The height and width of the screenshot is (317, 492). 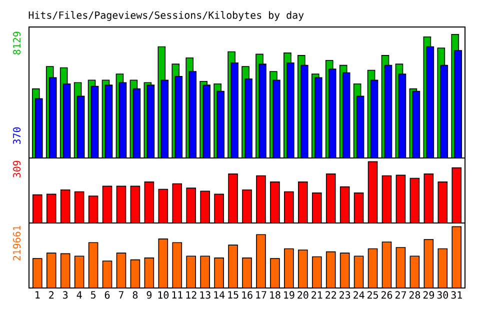 I want to click on x-tick-label: 27, so click(x=400, y=295).